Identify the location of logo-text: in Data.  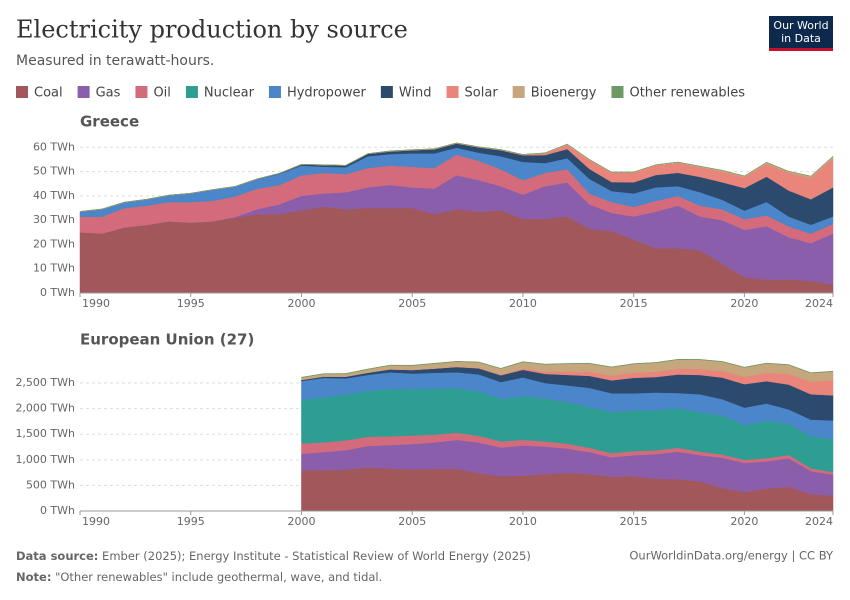
(801, 38).